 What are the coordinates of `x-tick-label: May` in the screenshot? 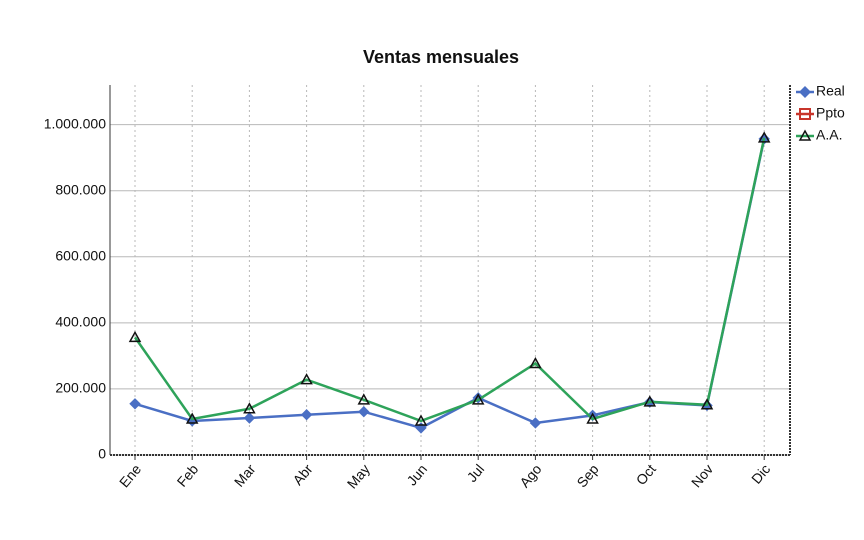 It's located at (358, 476).